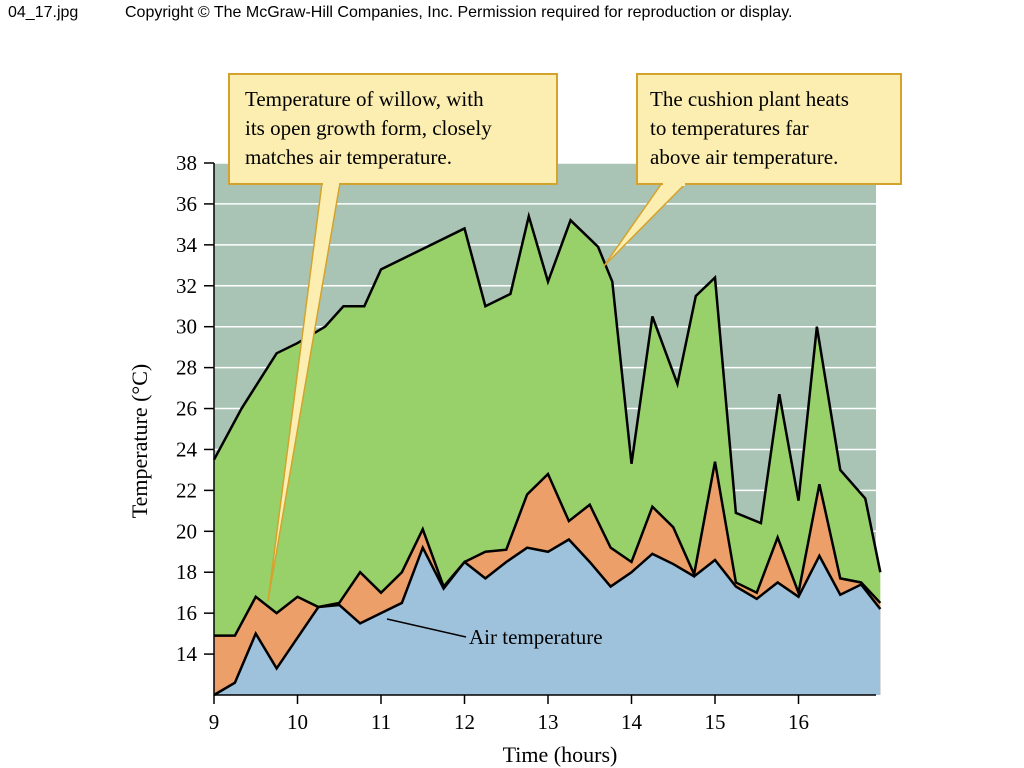  Describe the element at coordinates (729, 128) in the screenshot. I see `cushion-callout-line: to temperatures far` at that location.